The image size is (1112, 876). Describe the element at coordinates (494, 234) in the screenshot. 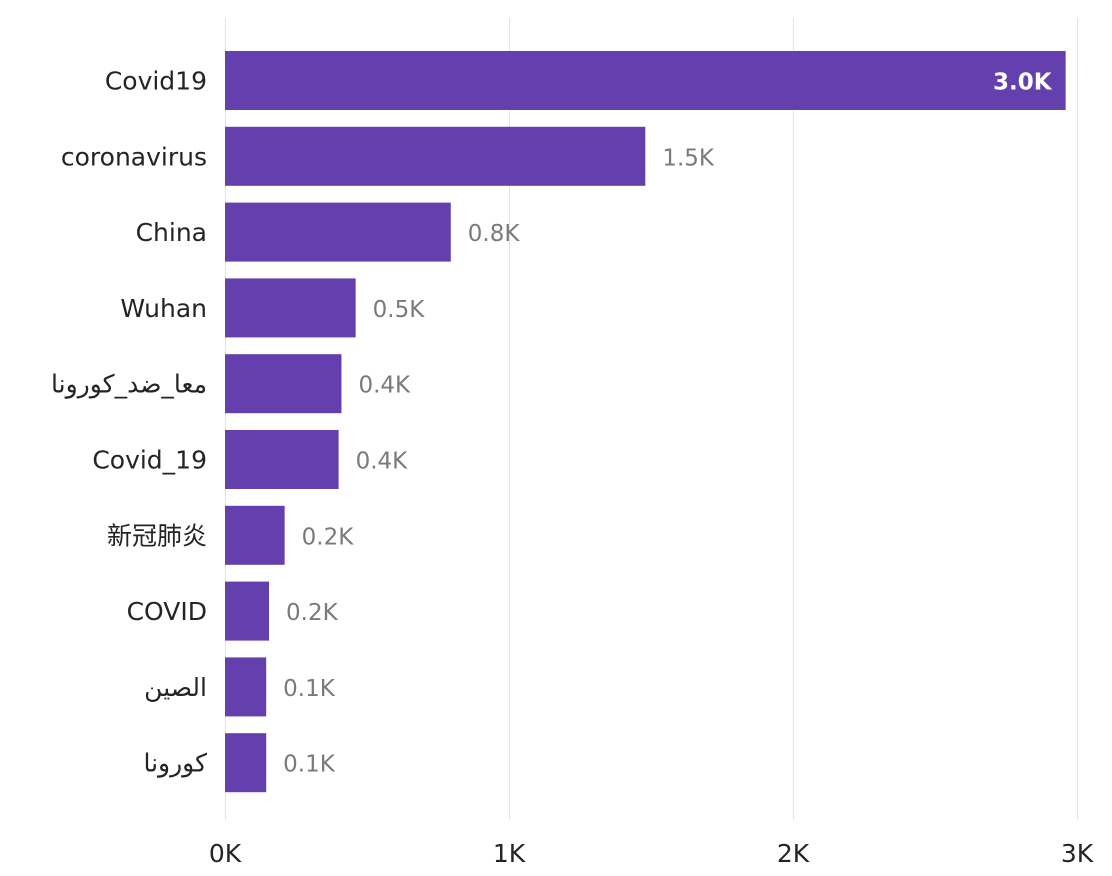

I see `data-label: 0.8K` at that location.